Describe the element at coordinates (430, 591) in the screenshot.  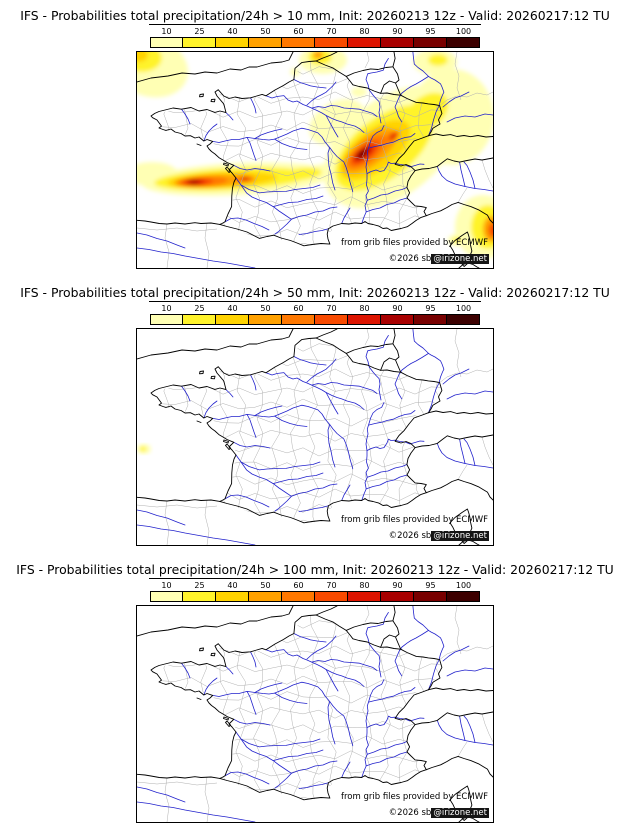
I see `colorbar-cell: 95` at that location.